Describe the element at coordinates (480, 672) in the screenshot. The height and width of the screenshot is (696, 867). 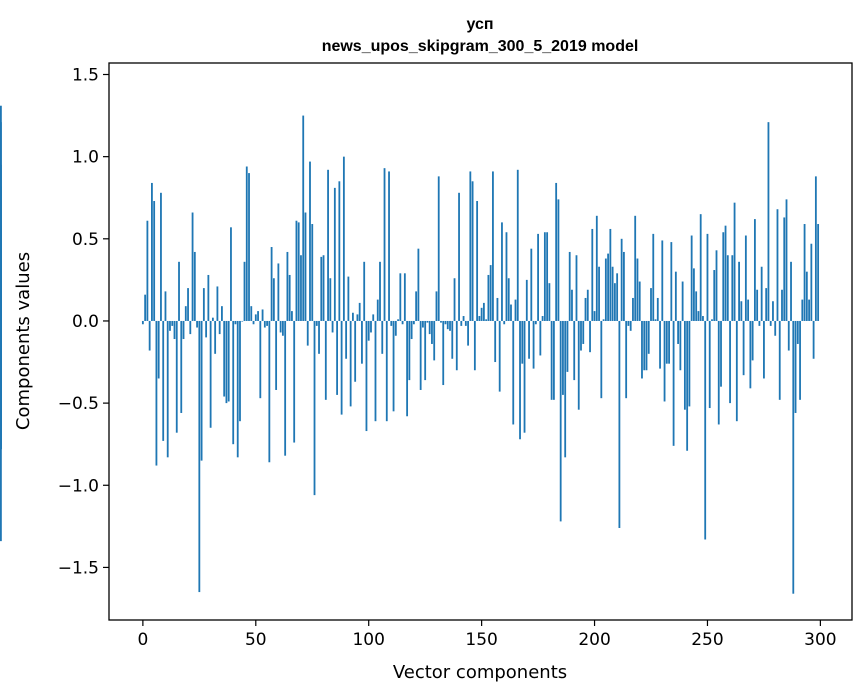
I see `x-axis-label: Vector components` at that location.